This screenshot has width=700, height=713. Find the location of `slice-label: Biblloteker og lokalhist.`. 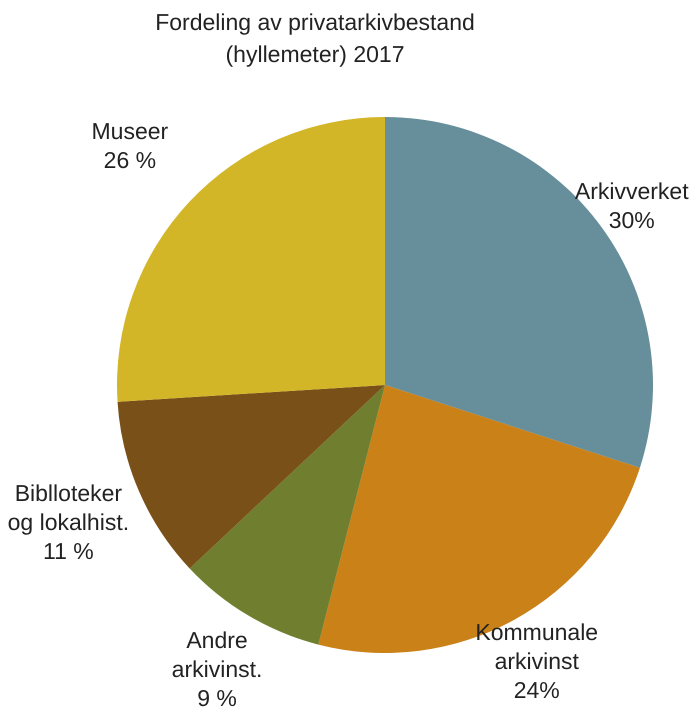

slice-label: Biblloteker og lokalhist. is located at coordinates (69, 508).